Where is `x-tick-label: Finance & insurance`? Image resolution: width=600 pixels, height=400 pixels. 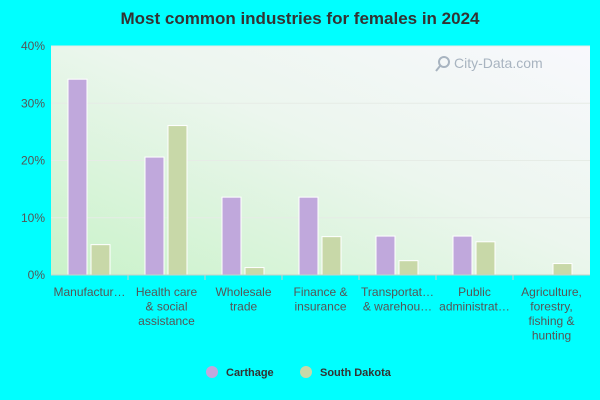 x-tick-label: Finance & insurance is located at coordinates (320, 299).